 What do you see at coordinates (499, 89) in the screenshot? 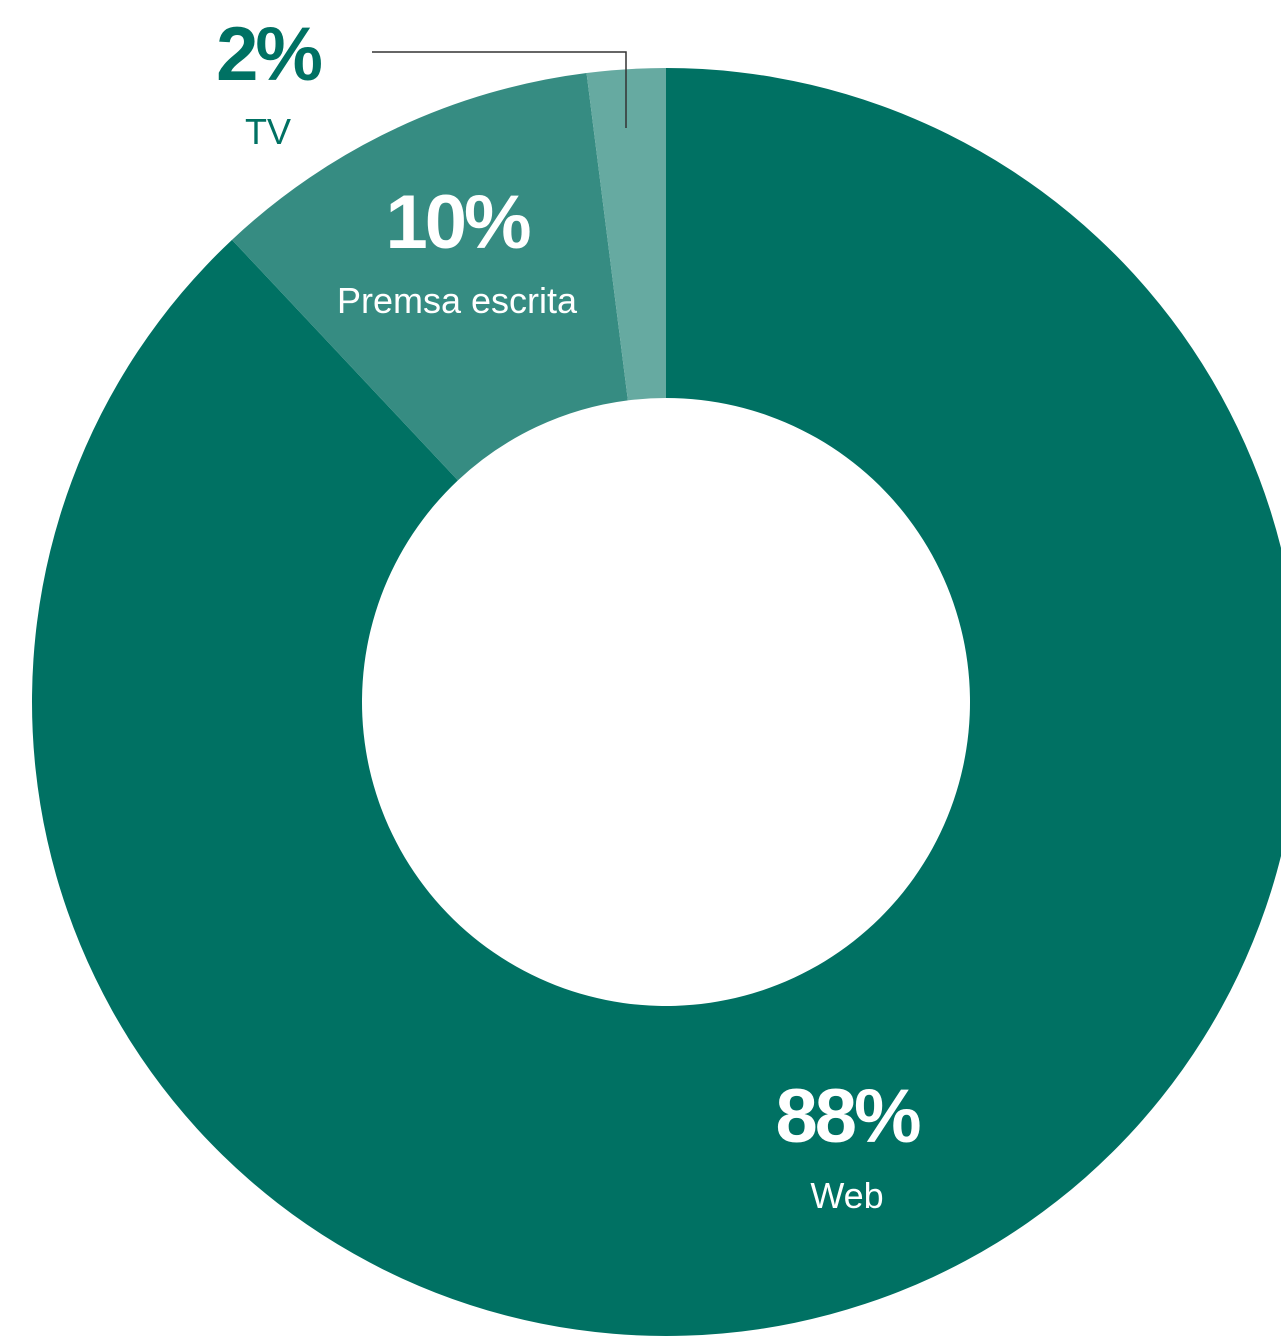
I see `tv-leader-line` at bounding box center [499, 89].